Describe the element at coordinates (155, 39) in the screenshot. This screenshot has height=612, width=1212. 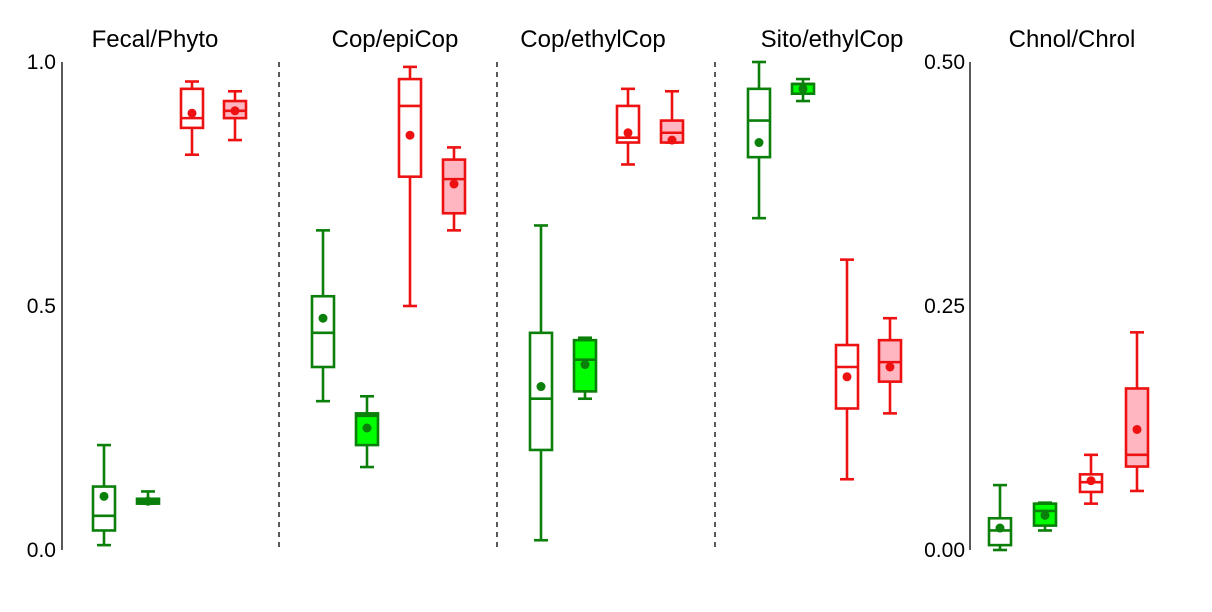
I see `panel-title: Fecal/Phyto` at that location.